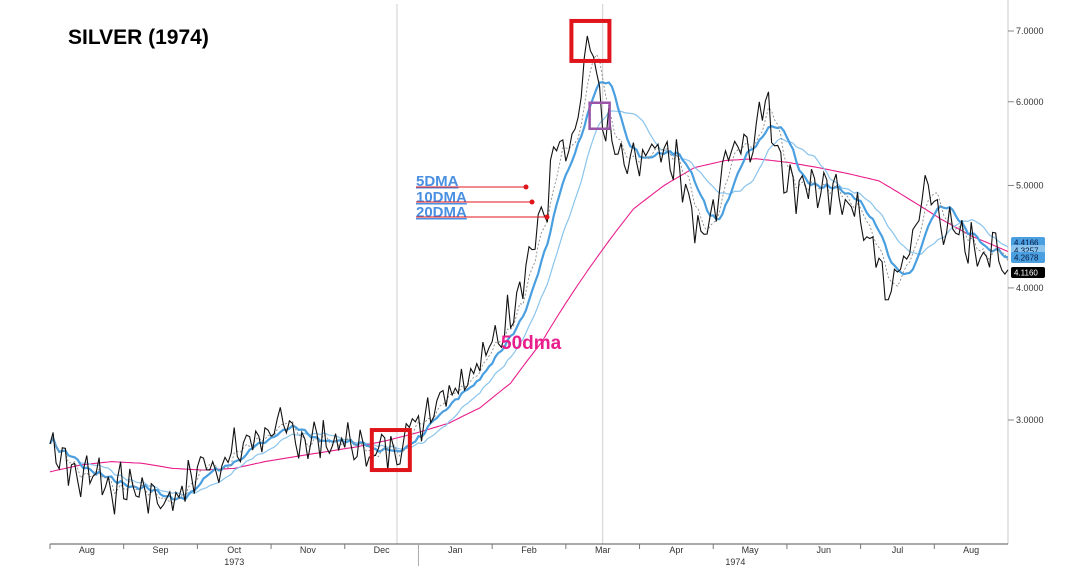 The width and height of the screenshot is (1080, 584). I want to click on ma-pointer-dot-10dma, so click(532, 202).